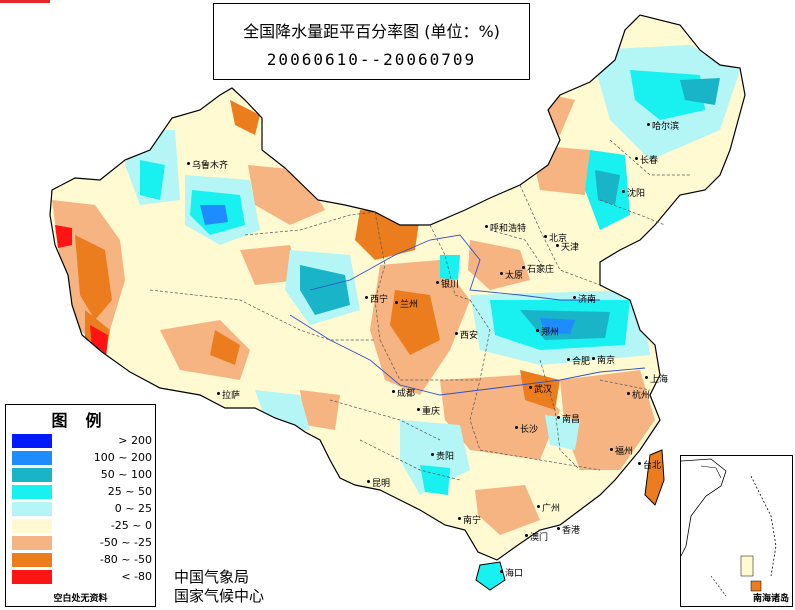  I want to click on map-title: 全国降水量距平百分率图 (单位：%), so click(371, 31).